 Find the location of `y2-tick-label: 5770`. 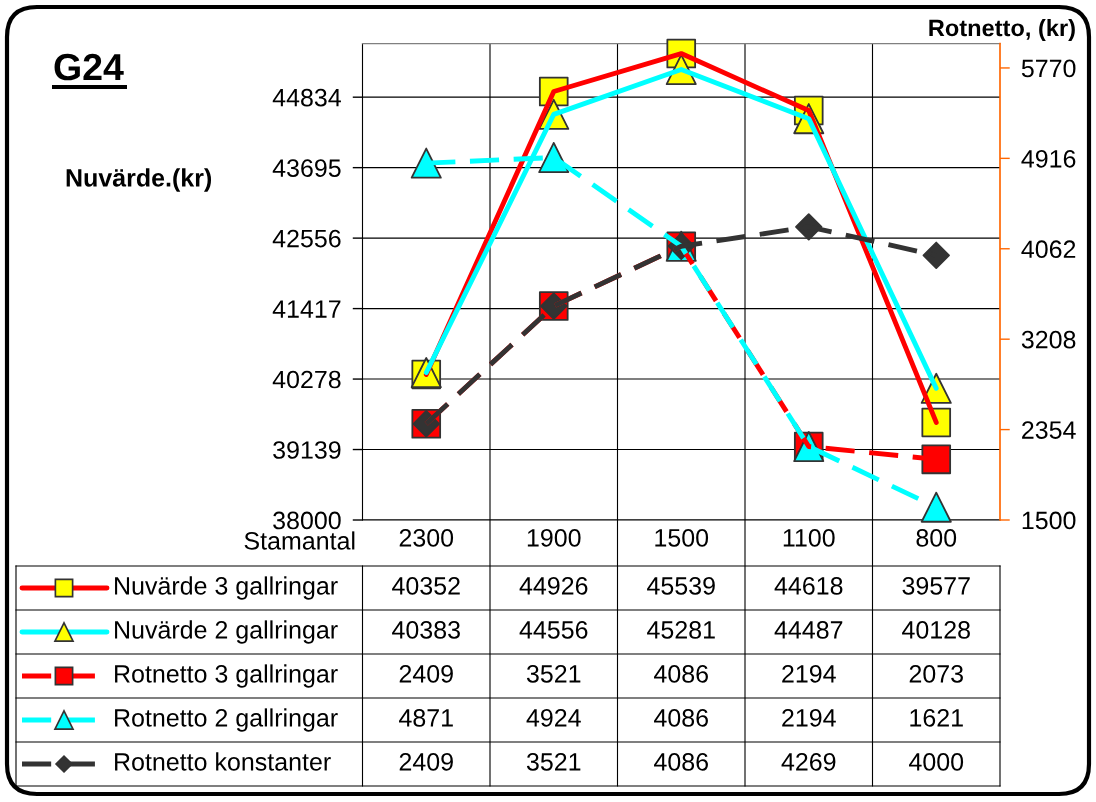

y2-tick-label: 5770 is located at coordinates (1048, 68).